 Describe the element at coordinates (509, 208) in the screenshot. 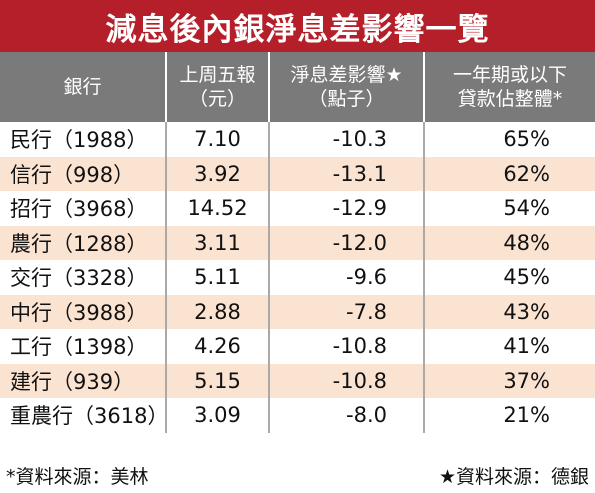

I see `share-cell: 54%` at that location.